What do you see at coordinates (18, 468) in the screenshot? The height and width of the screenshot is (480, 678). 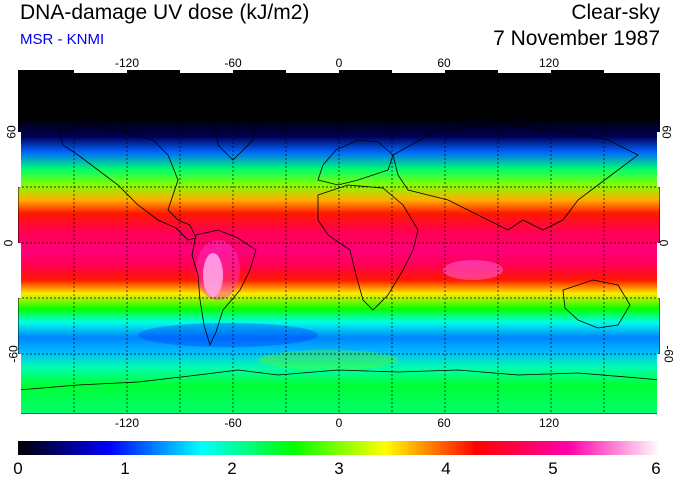 I see `colorbar-label: 0` at bounding box center [18, 468].